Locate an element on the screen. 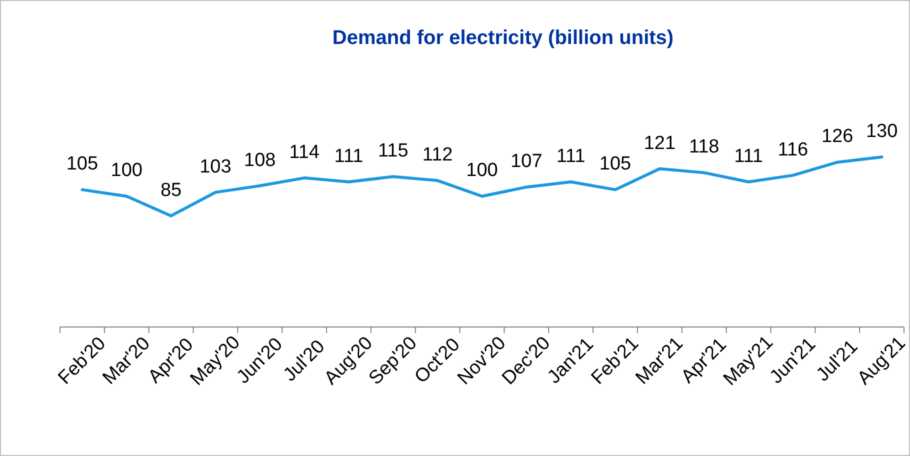 This screenshot has width=910, height=456. data-label: 126 is located at coordinates (838, 137).